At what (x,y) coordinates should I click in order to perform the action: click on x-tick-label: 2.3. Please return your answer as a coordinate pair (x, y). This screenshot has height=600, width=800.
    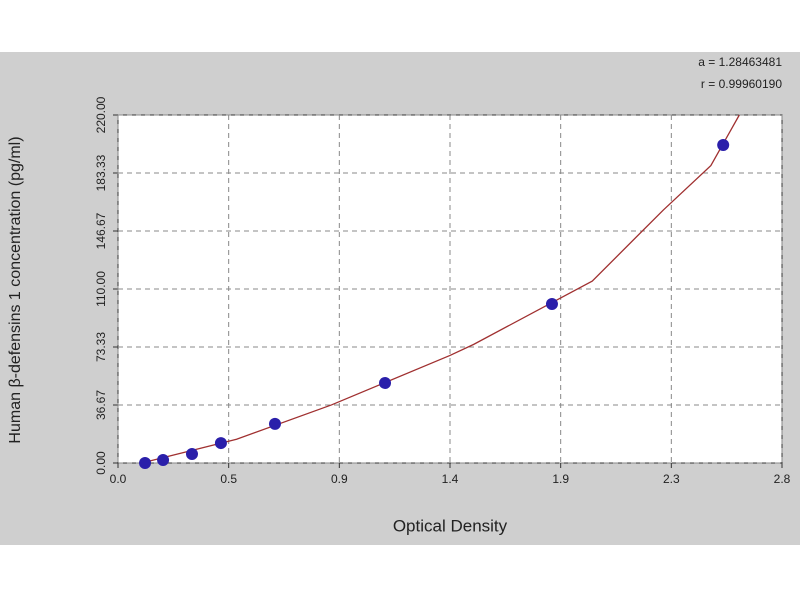
    Looking at the image, I should click on (671, 479).